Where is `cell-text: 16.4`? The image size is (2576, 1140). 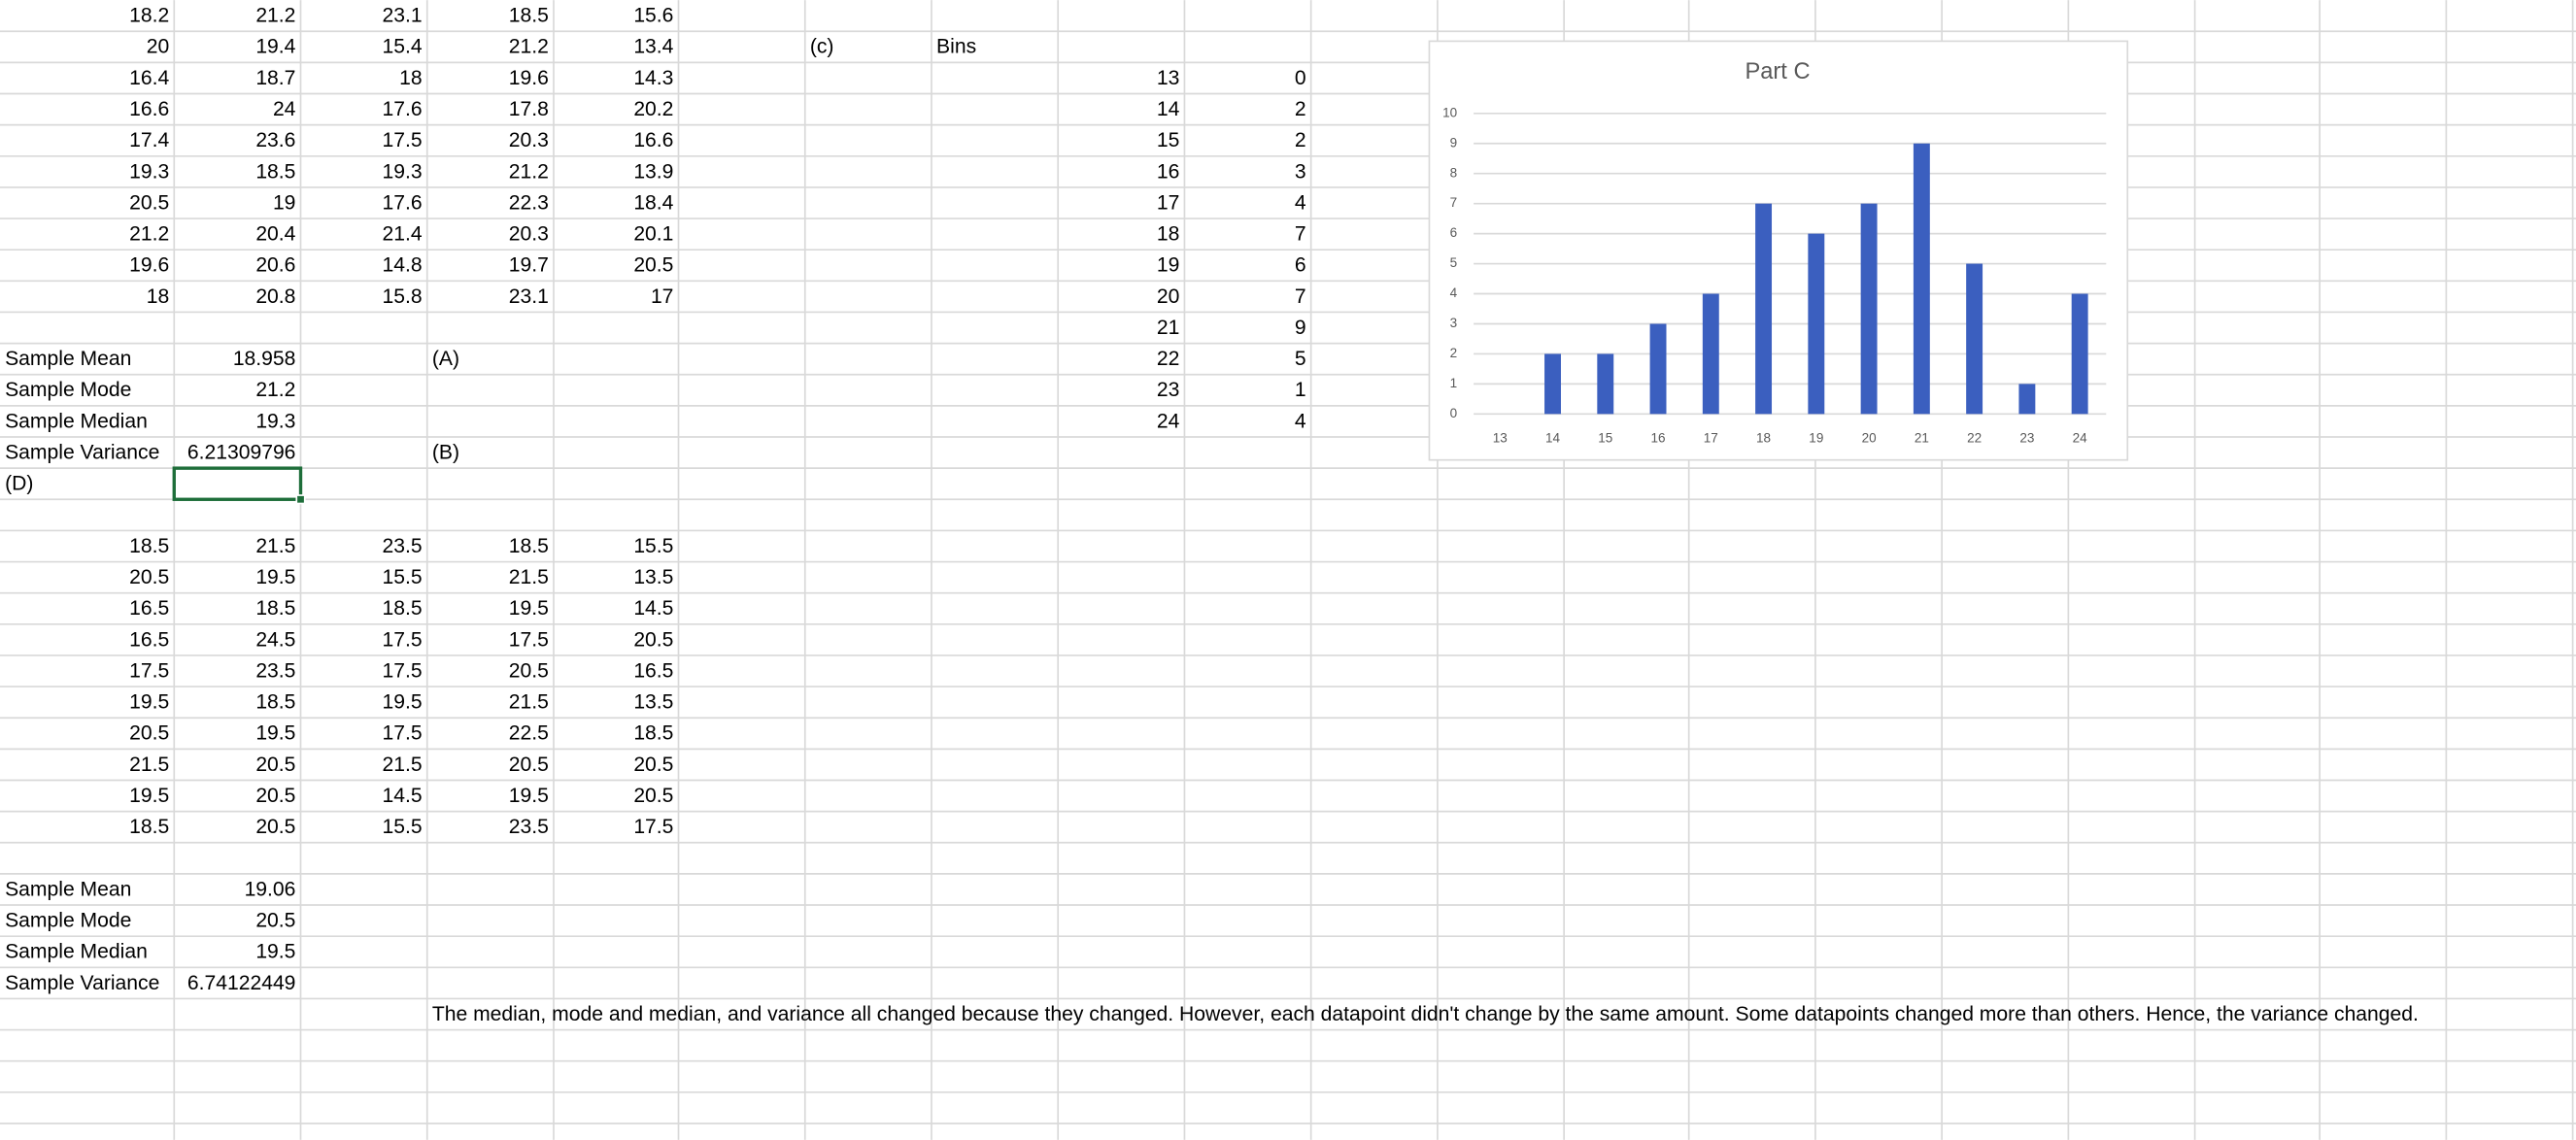
cell-text: 16.4 is located at coordinates (149, 78).